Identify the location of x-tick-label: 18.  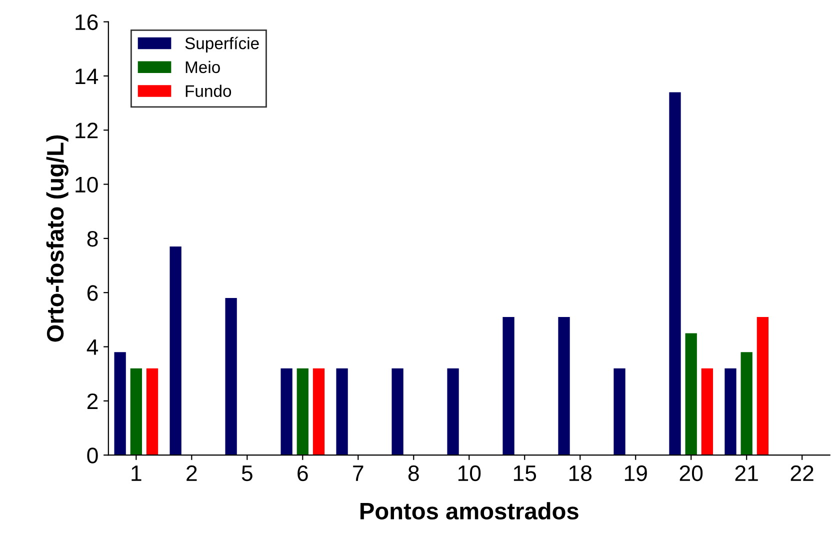
(580, 473).